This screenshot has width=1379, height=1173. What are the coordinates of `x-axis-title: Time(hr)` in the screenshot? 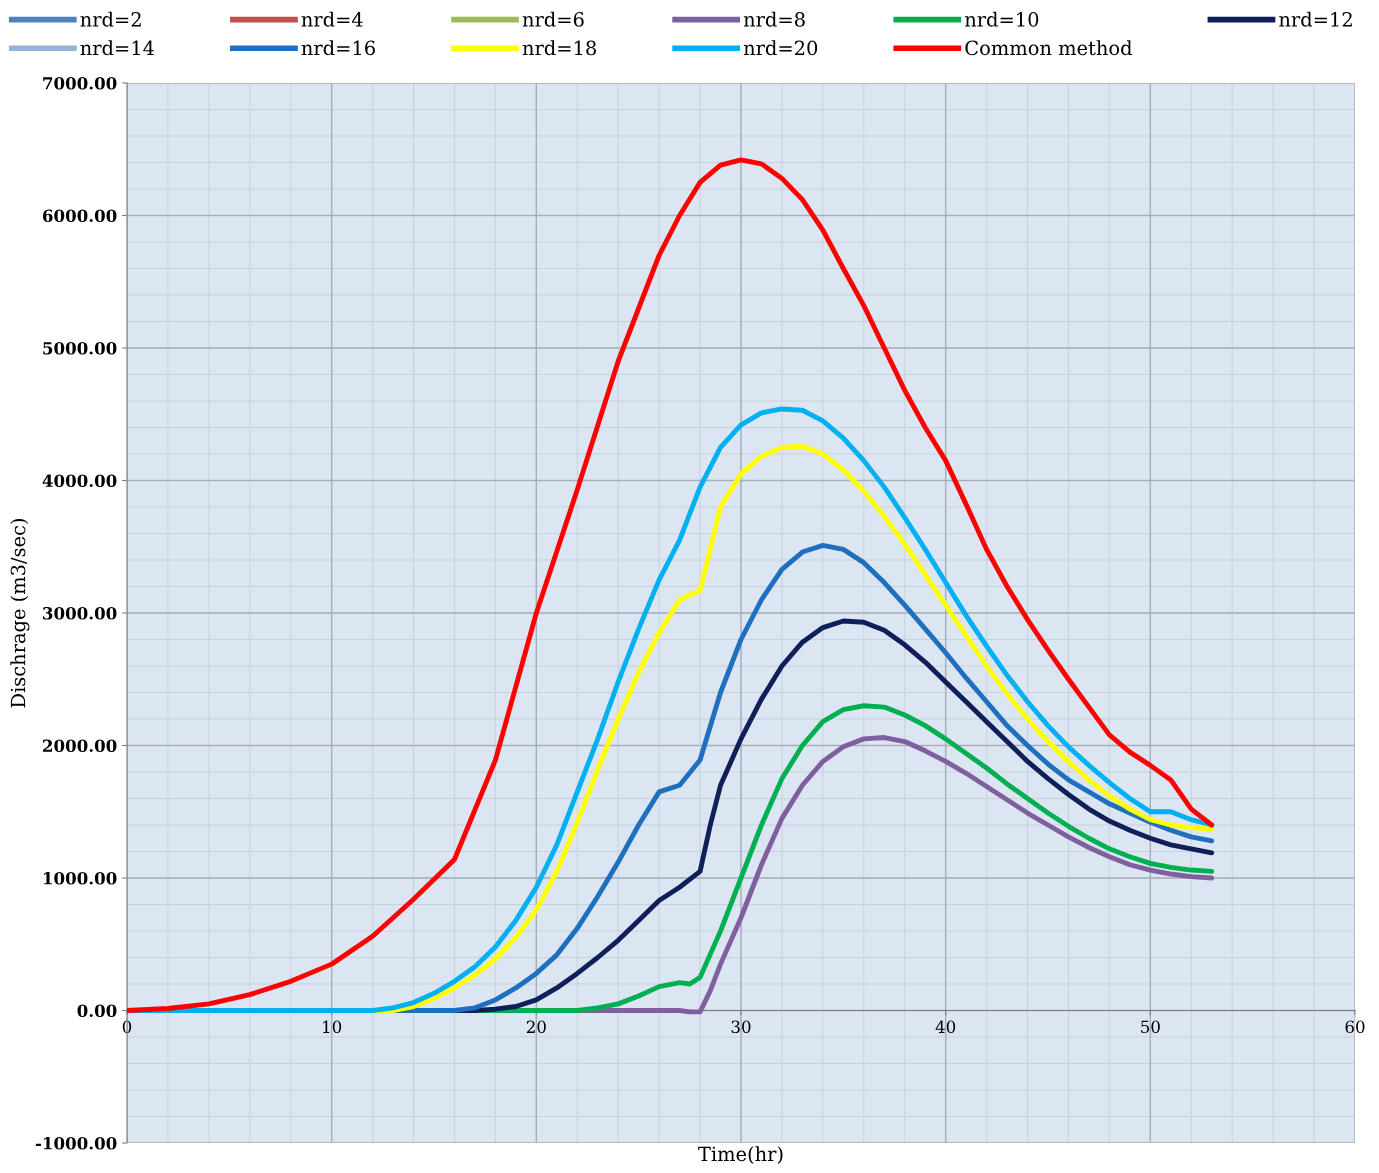 It's located at (740, 1155).